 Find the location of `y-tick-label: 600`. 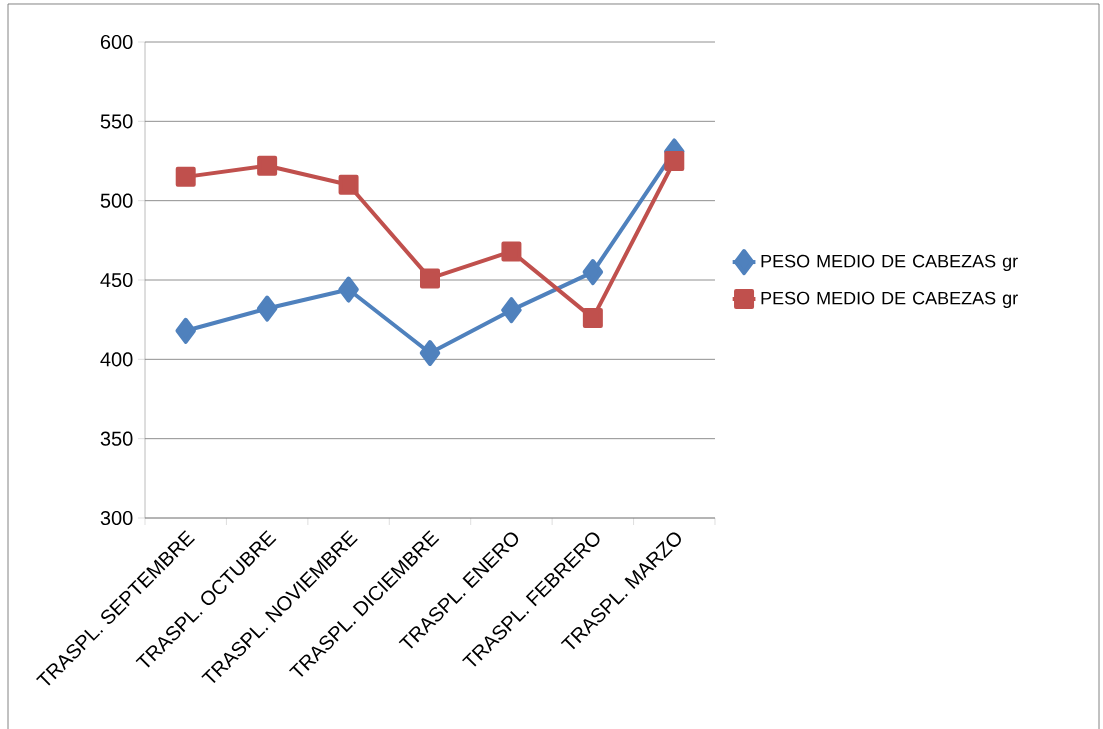

y-tick-label: 600 is located at coordinates (116, 42).